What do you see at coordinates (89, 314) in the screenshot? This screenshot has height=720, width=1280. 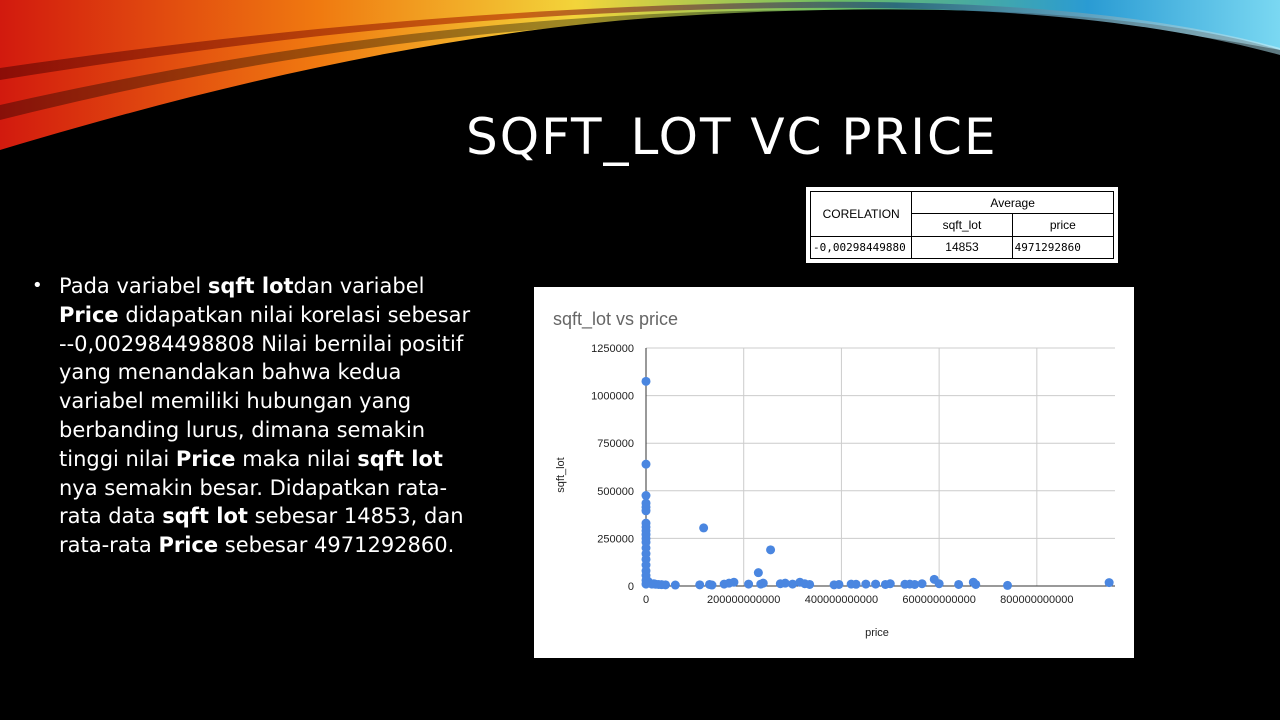 I see `bullet-bold-2: Price` at bounding box center [89, 314].